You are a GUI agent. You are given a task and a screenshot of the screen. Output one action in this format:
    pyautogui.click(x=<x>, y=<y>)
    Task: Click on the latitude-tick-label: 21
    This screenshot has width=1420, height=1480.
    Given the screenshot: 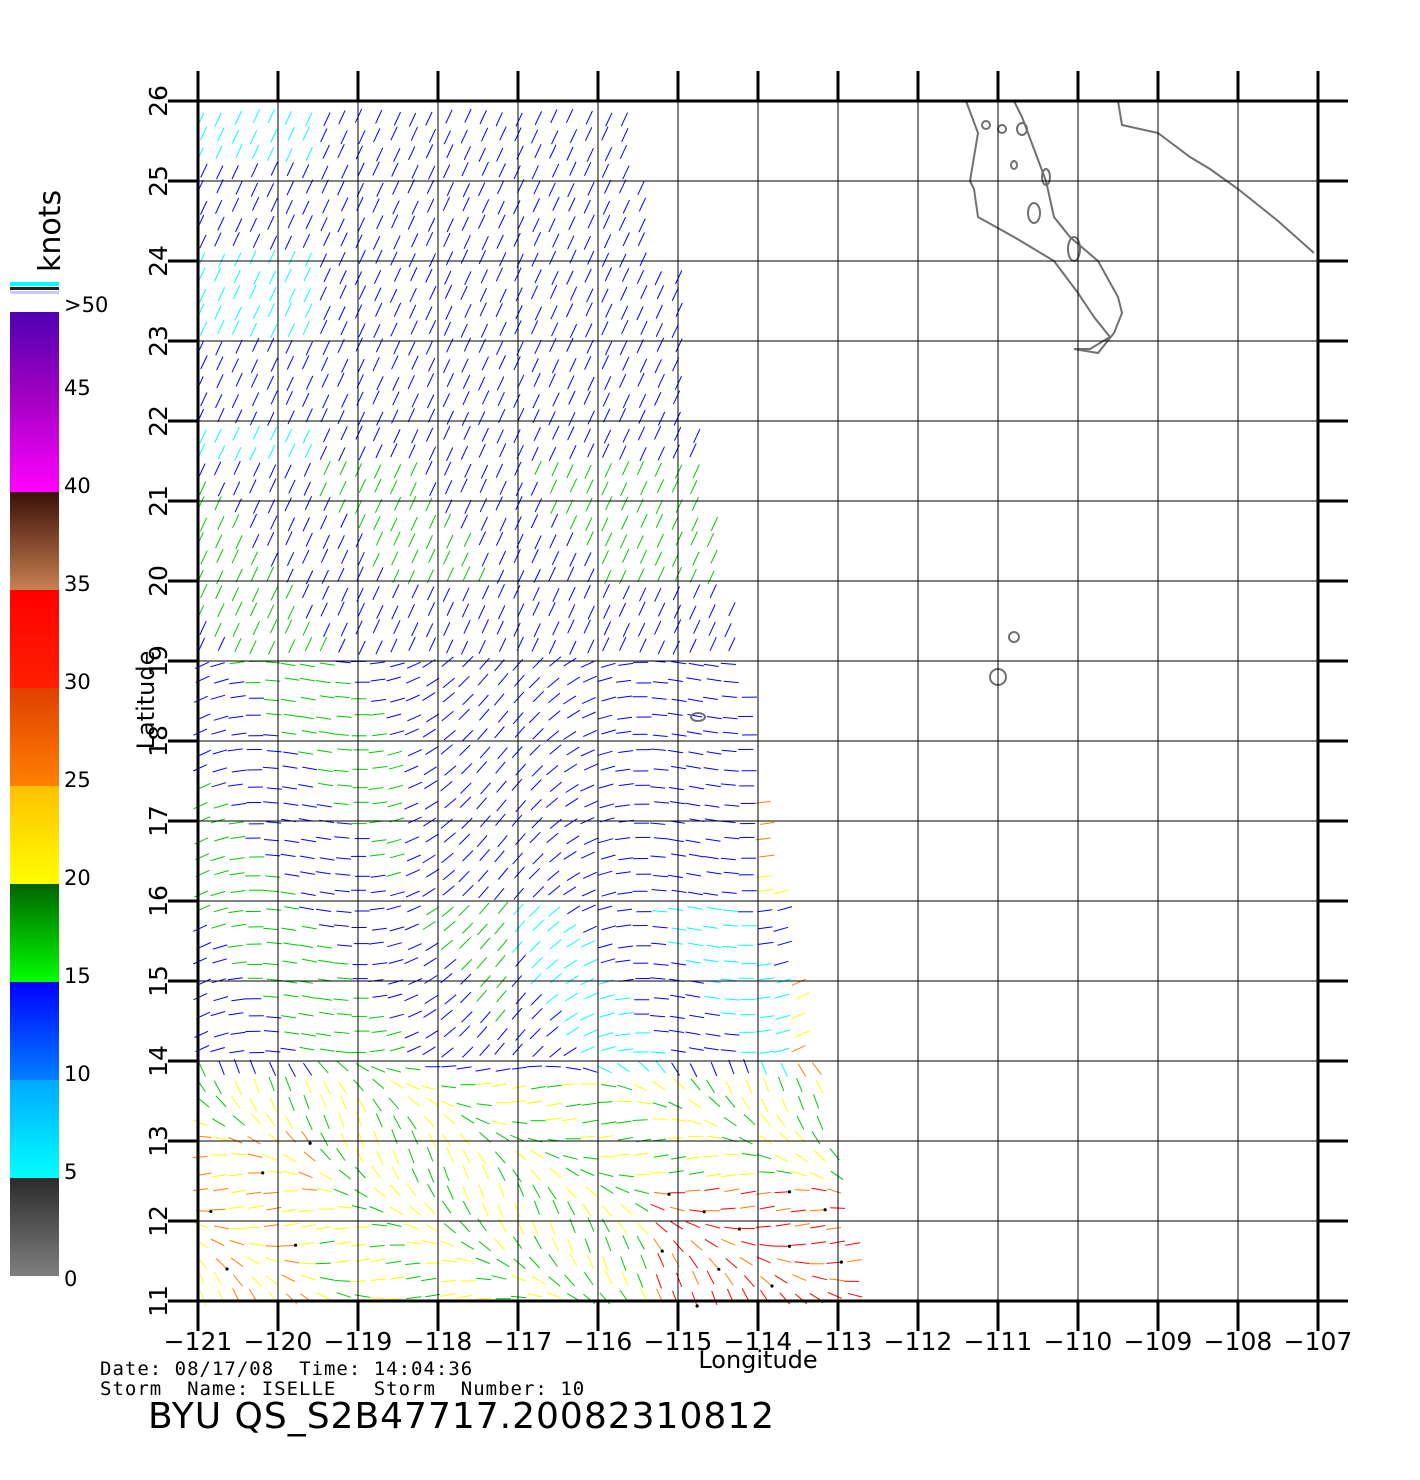 What is the action you would take?
    pyautogui.click(x=158, y=501)
    